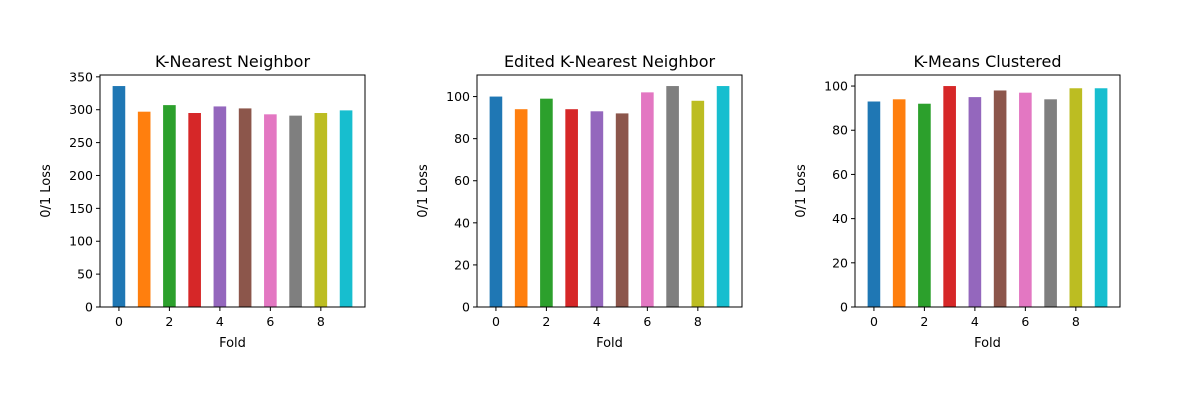 The height and width of the screenshot is (400, 1200). What do you see at coordinates (232, 343) in the screenshot?
I see `knn-x-axis-label: Fold` at bounding box center [232, 343].